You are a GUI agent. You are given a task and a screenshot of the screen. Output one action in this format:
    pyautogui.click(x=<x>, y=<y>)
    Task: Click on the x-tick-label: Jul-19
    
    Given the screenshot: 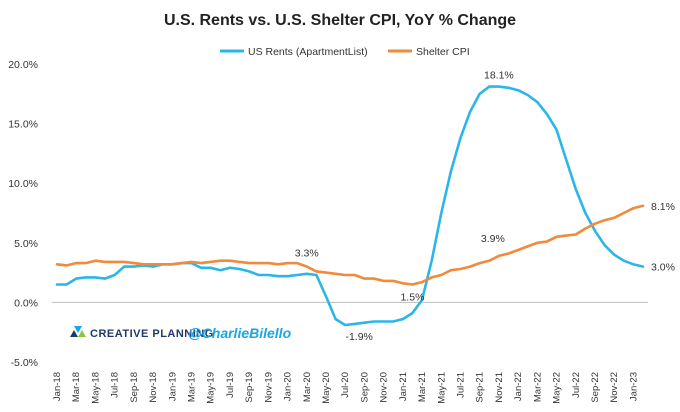 What is the action you would take?
    pyautogui.click(x=230, y=385)
    